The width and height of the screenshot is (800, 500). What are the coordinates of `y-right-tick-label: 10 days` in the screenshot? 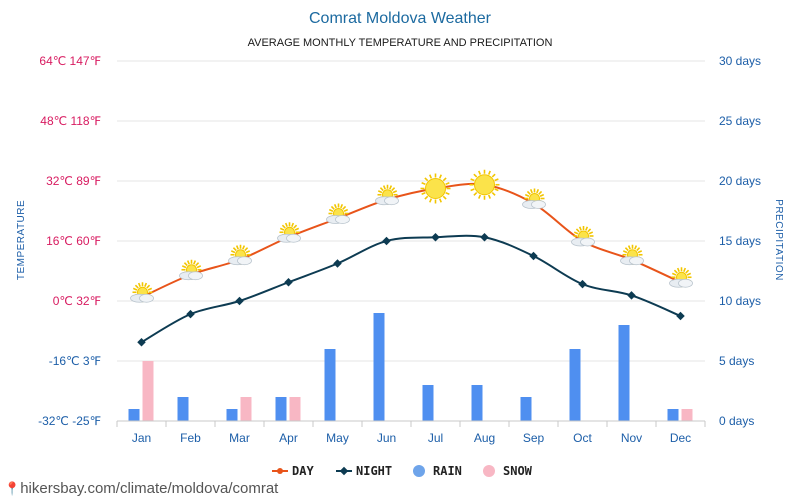 It's located at (740, 301).